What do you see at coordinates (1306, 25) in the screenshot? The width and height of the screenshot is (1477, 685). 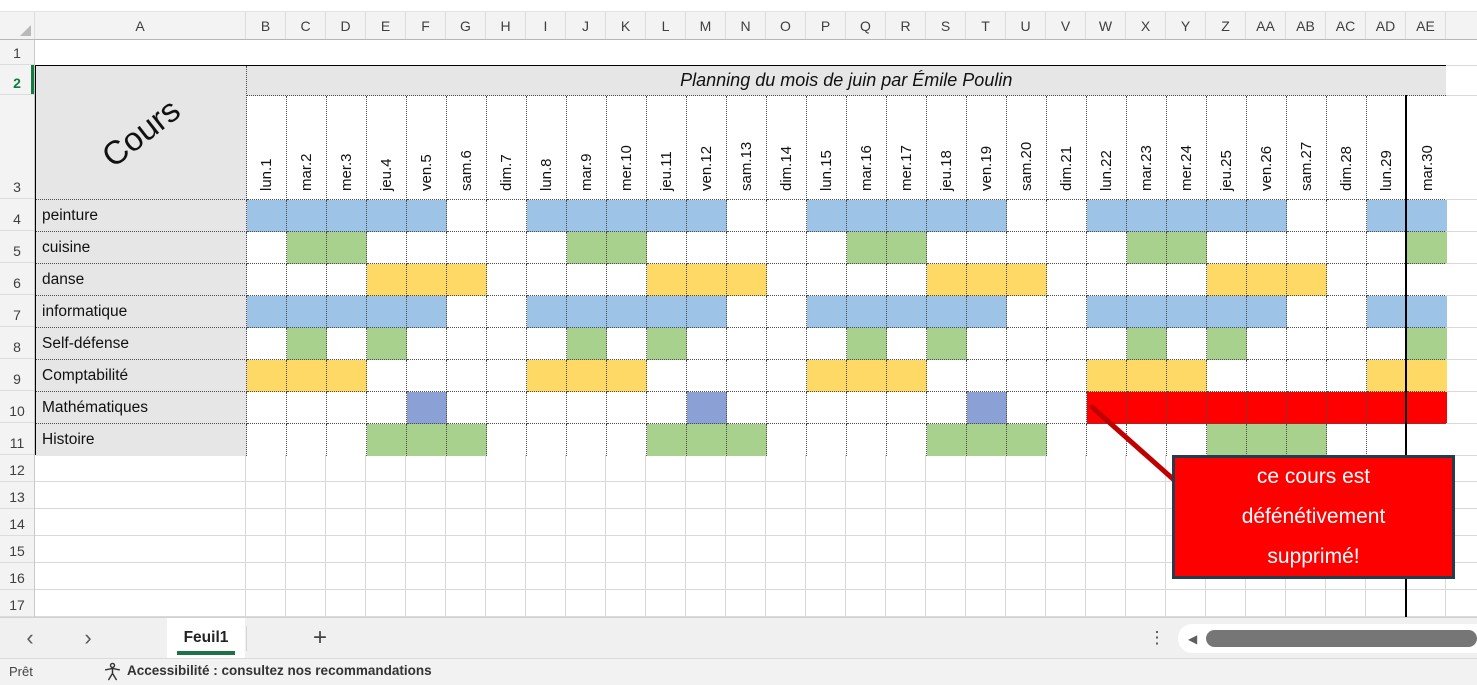 I see `column-header-AB: AB` at bounding box center [1306, 25].